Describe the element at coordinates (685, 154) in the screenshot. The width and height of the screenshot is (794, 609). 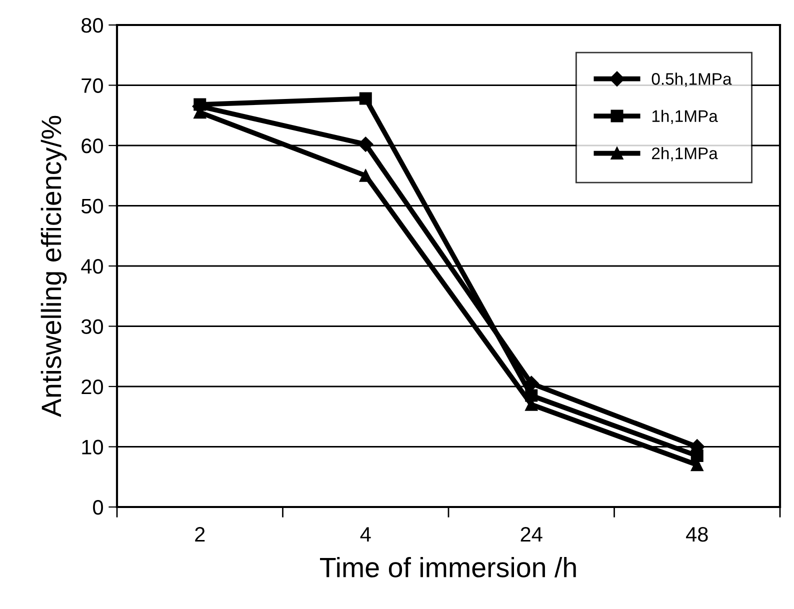
I see `legend-label: 2h,1MPa` at that location.